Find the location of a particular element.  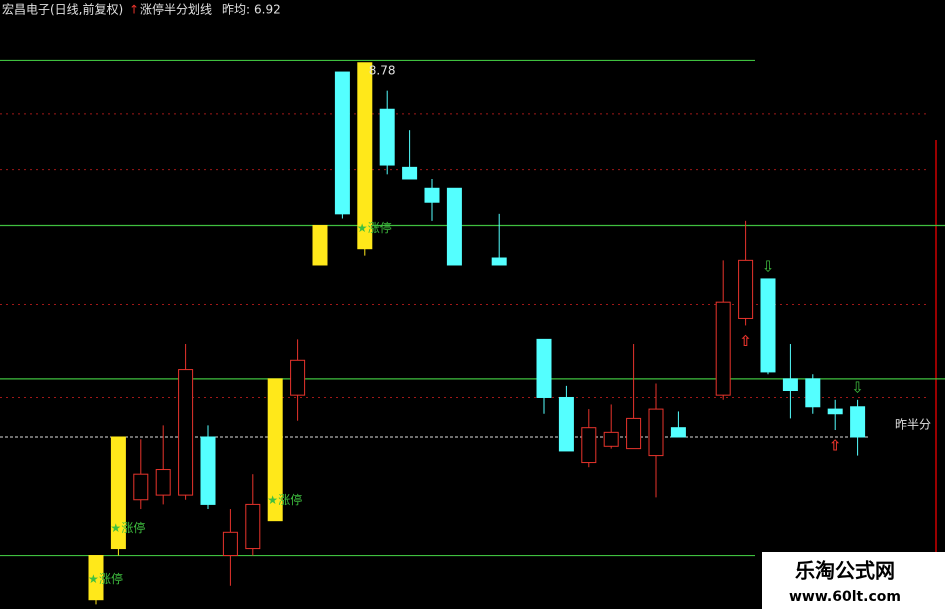

chart-title: 宏昌电子(日线,前复权) is located at coordinates (62, 9).